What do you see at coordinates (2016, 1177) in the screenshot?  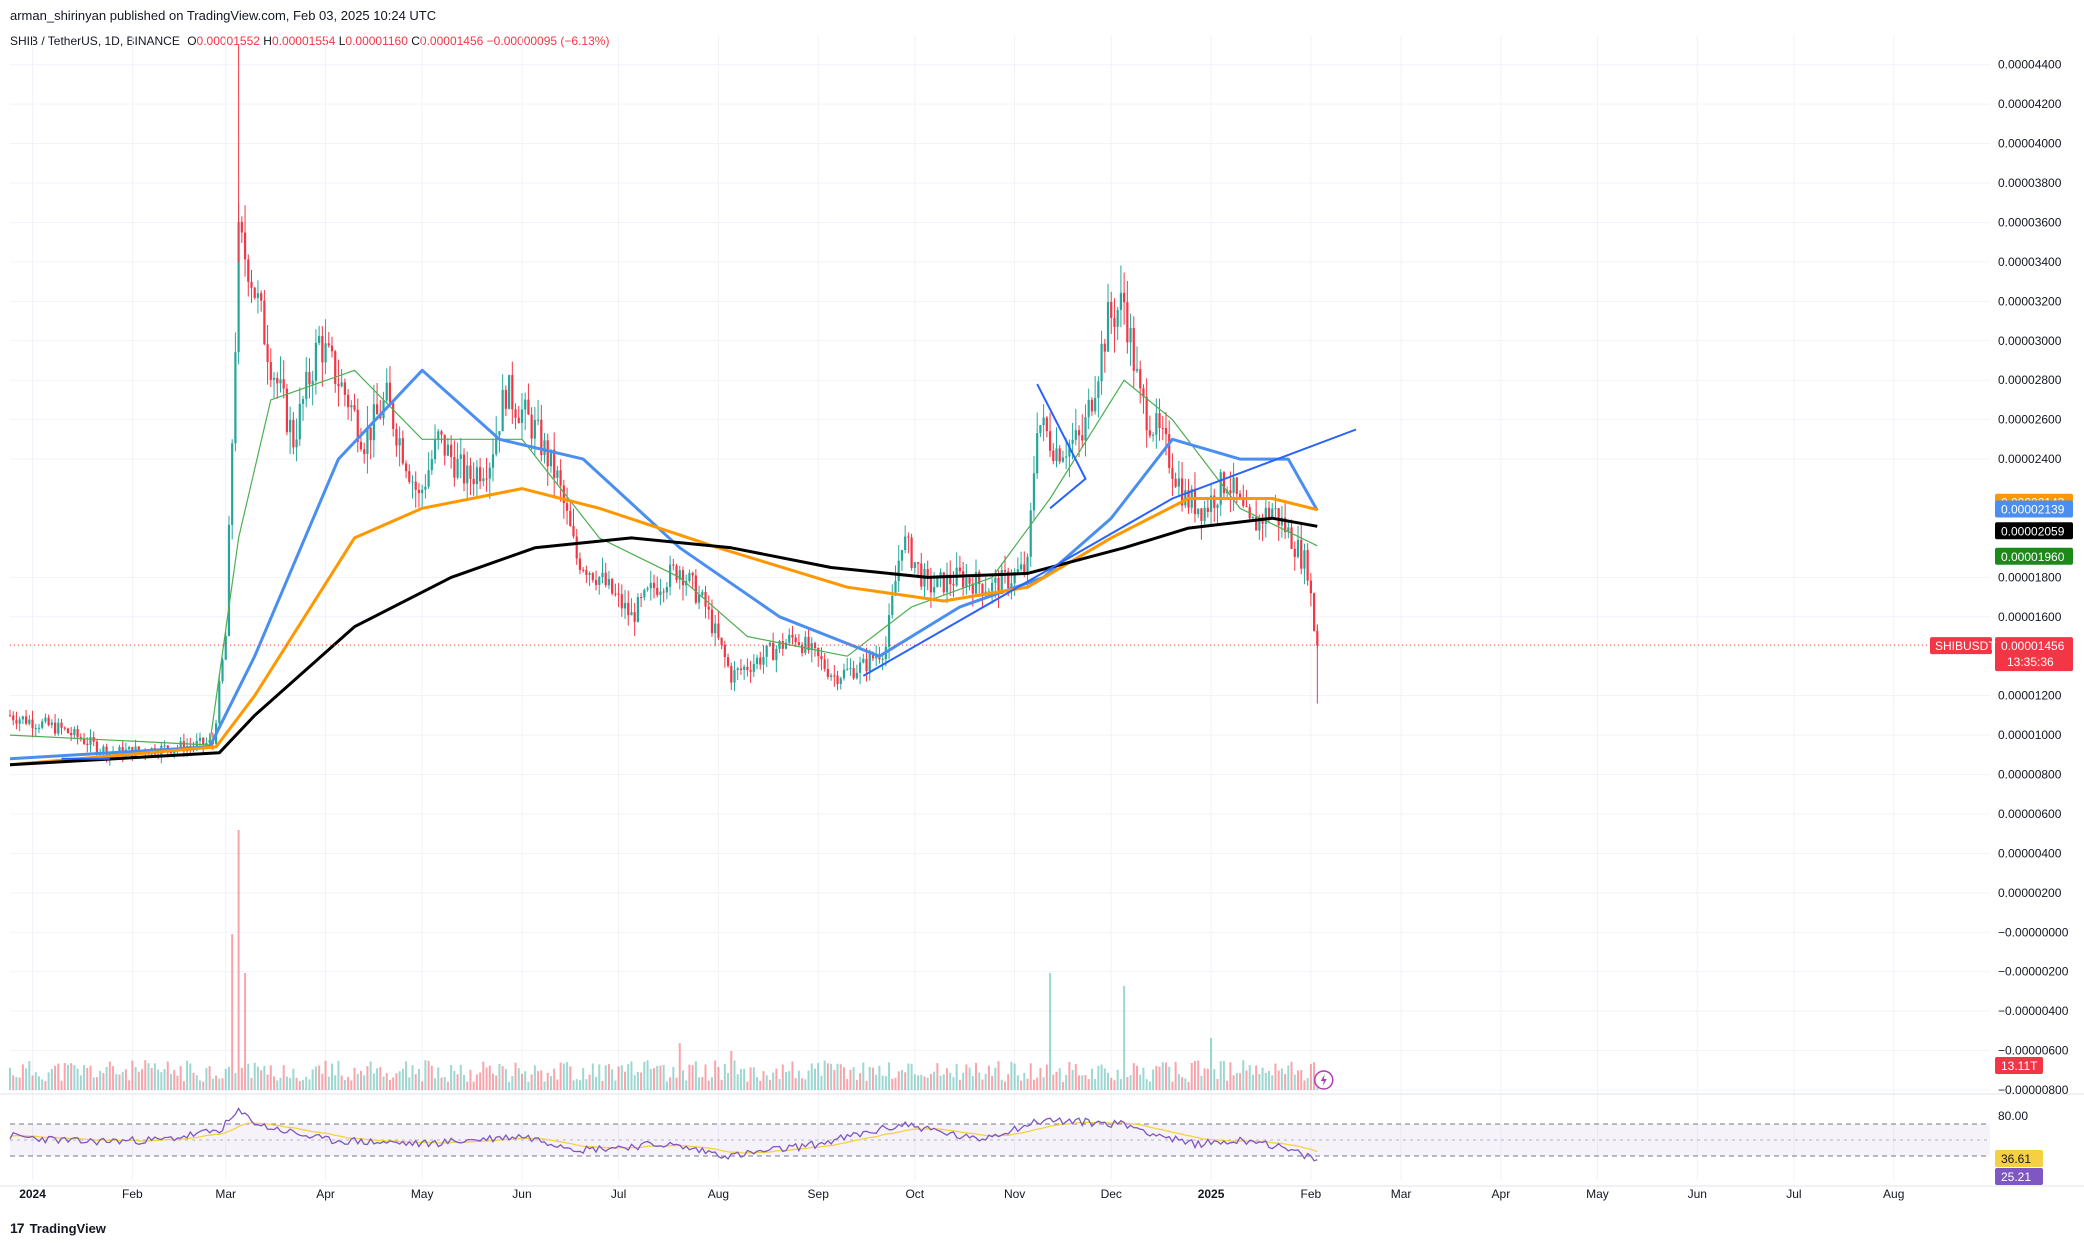 I see `rsi-tag-label: 25.21` at bounding box center [2016, 1177].